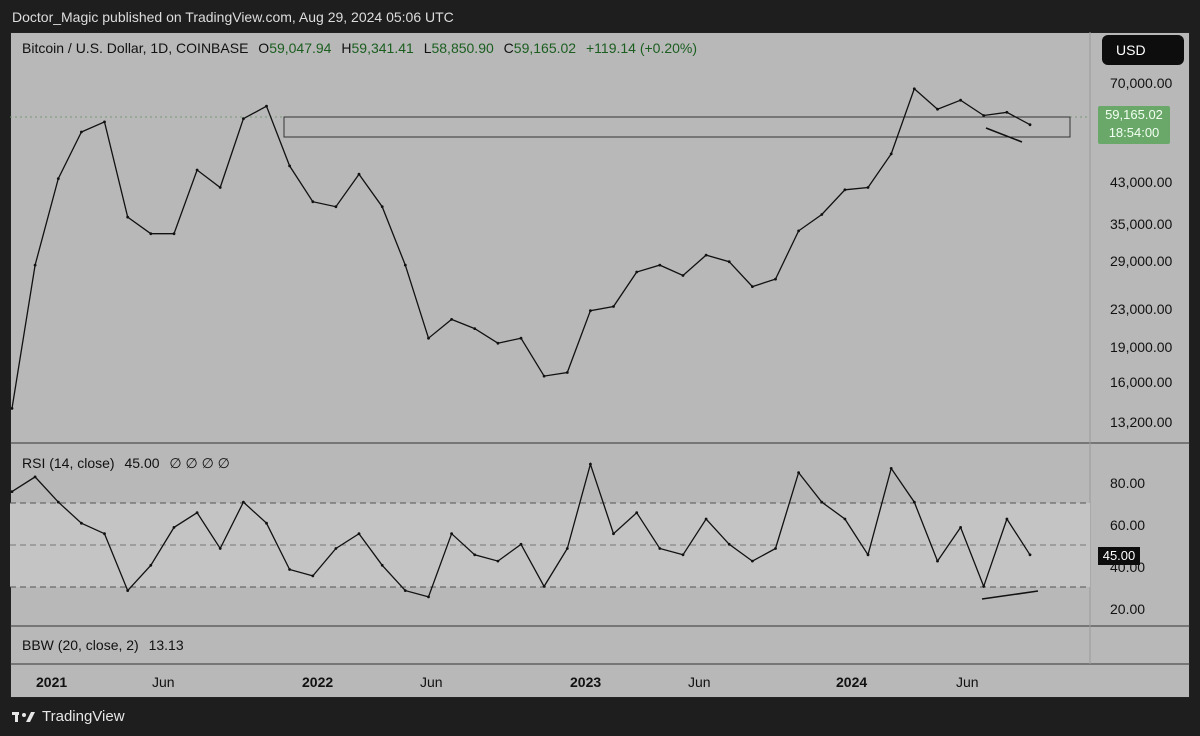 This screenshot has width=1200, height=736. Describe the element at coordinates (1128, 609) in the screenshot. I see `rsi-axis-label: 20.00` at that location.